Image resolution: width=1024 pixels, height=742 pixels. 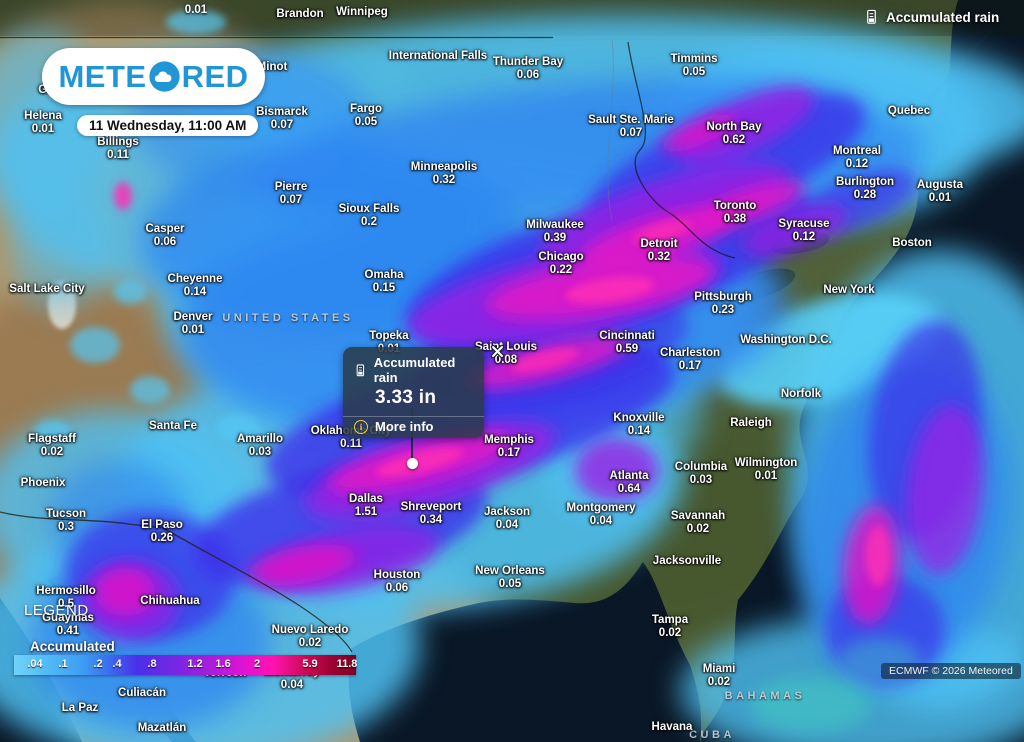 What do you see at coordinates (931, 17) in the screenshot?
I see `layer-indicator: Accumulated rain` at bounding box center [931, 17].